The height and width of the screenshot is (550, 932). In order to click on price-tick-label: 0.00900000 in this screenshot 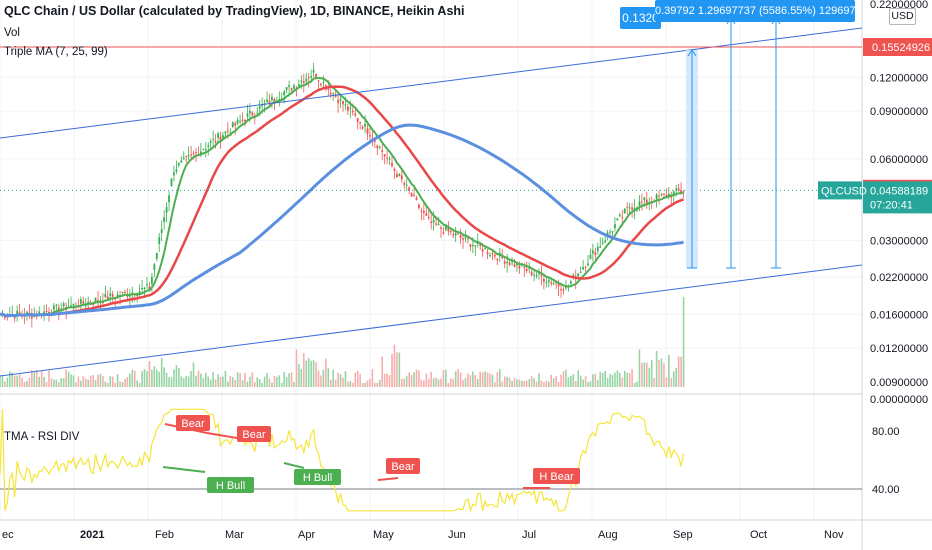, I will do `click(899, 383)`.